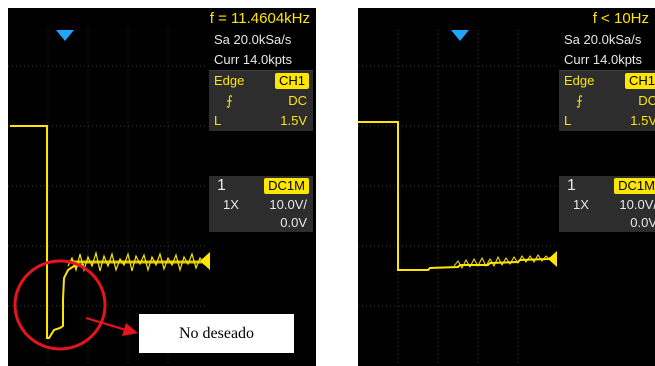 This screenshot has height=366, width=655. I want to click on trigger-level-arrow-left, so click(205, 261).